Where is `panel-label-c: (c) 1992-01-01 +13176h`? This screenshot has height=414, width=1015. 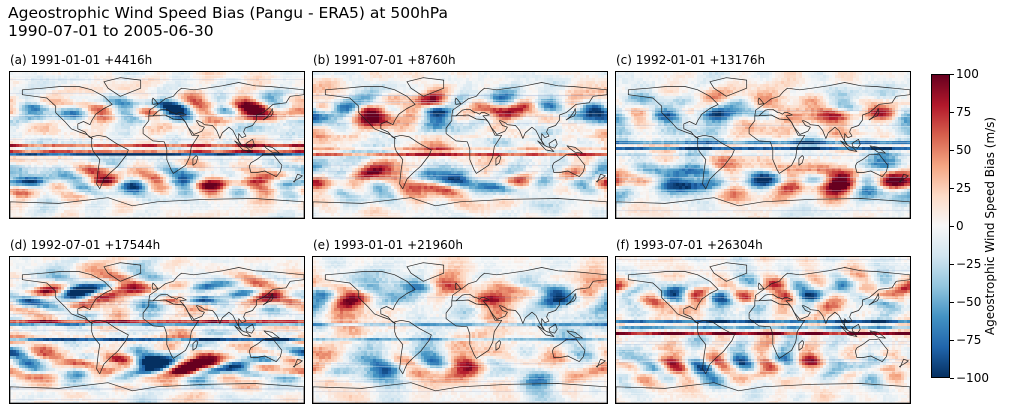 panel-label-c: (c) 1992-01-01 +13176h is located at coordinates (690, 60).